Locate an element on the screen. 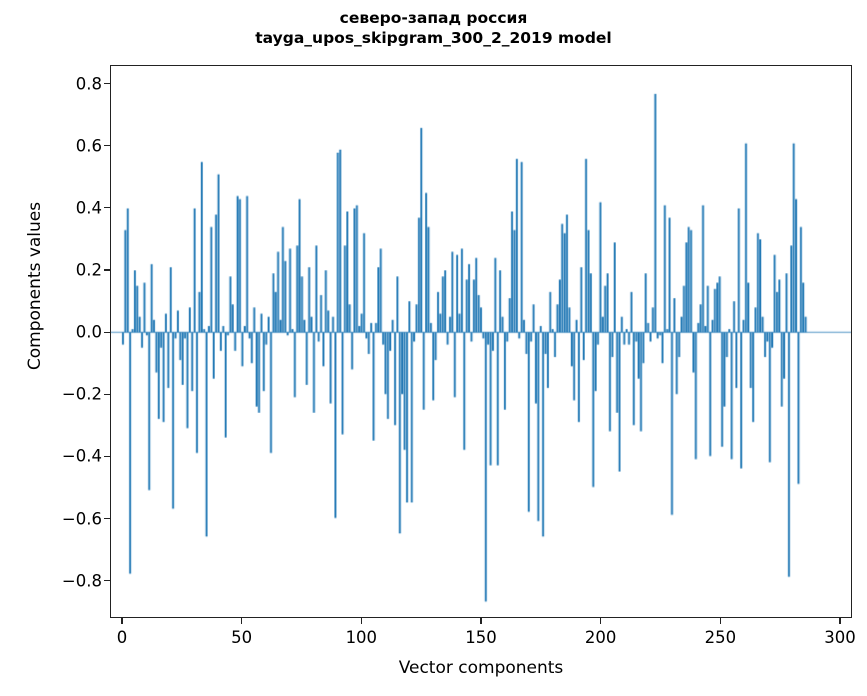  y-tick-label: 0.8 is located at coordinates (88, 84).